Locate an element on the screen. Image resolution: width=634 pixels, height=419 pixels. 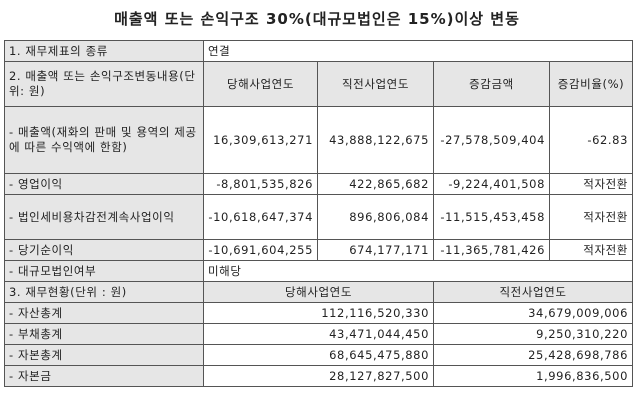
item-current: -8,801,535,826 is located at coordinates (260, 184).